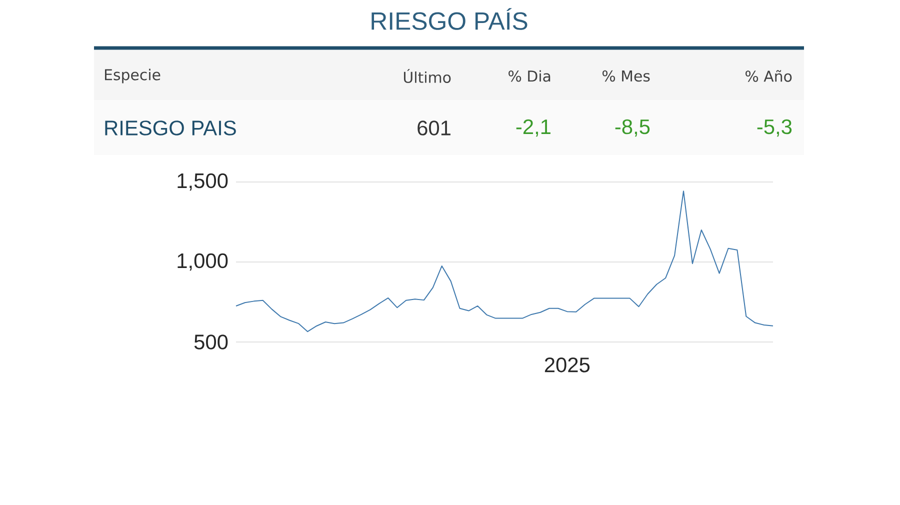  I want to click on text: % Mes, so click(626, 76).